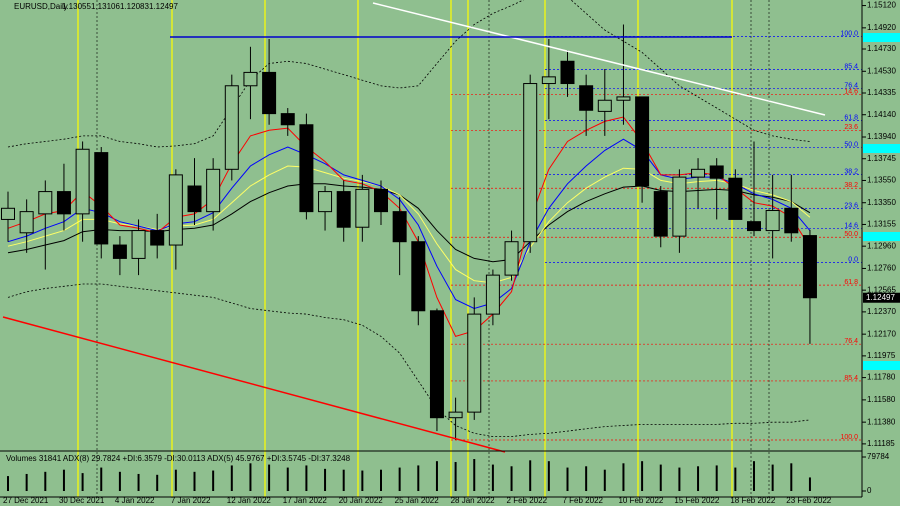  What do you see at coordinates (881, 27) in the screenshot?
I see `y-tick-label: 1.14920` at bounding box center [881, 27].